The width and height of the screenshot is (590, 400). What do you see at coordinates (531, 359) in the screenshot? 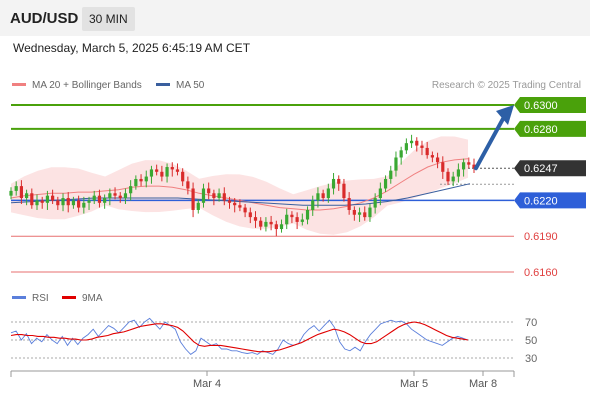
I see `rsi-tick: 30` at bounding box center [531, 359].